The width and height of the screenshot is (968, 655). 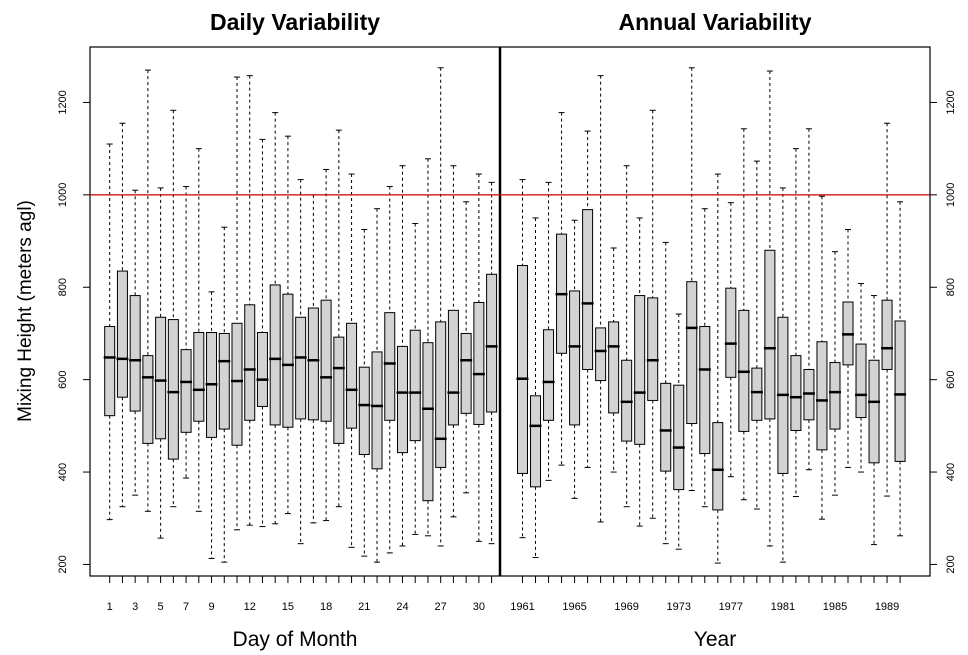 I want to click on annual-box-1983, so click(x=808, y=355).